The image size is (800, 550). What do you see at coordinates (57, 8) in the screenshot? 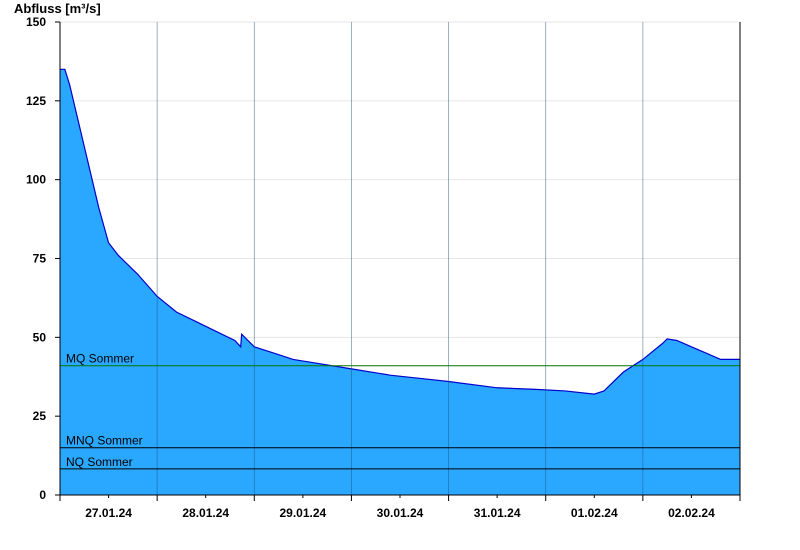
I see `chart-title: Abfluss [m³/s]` at bounding box center [57, 8].